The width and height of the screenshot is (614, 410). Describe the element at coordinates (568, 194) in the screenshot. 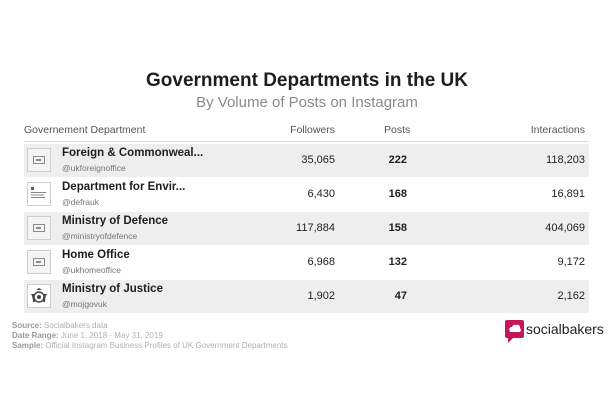

I see `interactions-value: 16,891` at that location.